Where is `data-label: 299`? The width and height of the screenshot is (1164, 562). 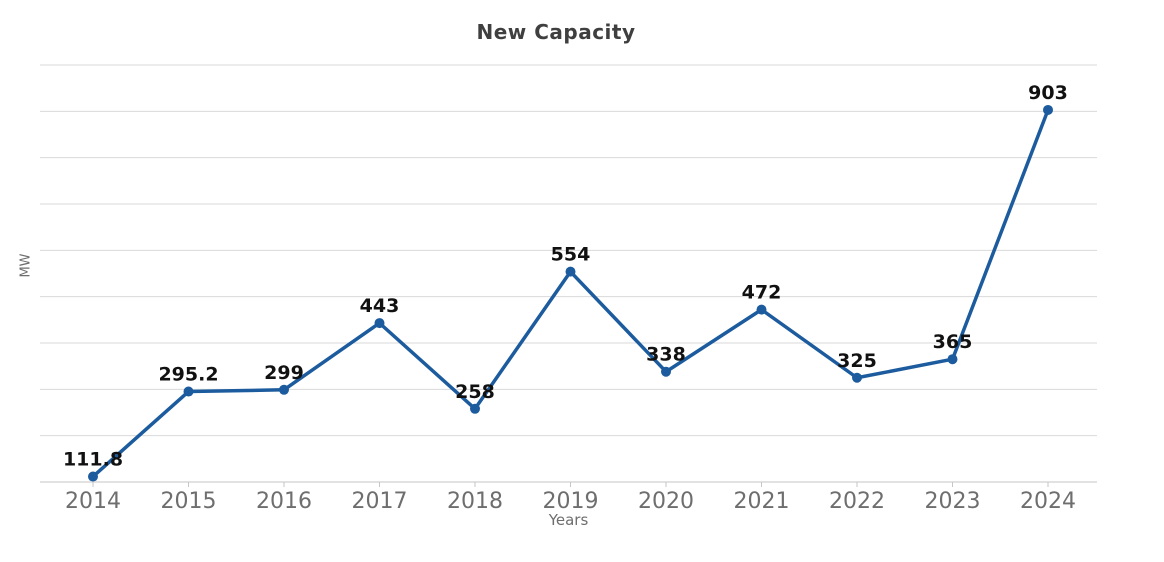 data-label: 299 is located at coordinates (284, 373).